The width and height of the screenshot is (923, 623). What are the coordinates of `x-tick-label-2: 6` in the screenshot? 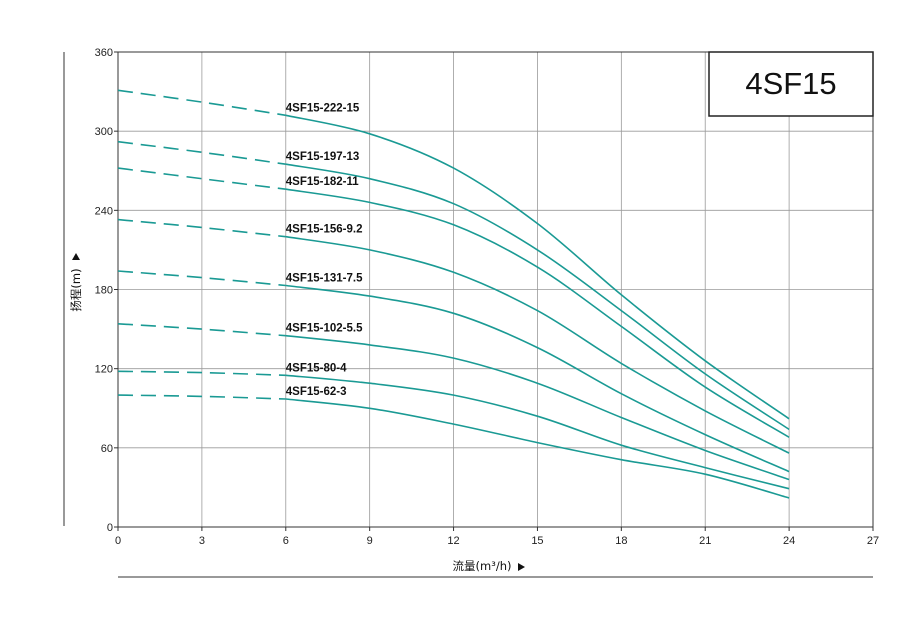 It's located at (286, 541).